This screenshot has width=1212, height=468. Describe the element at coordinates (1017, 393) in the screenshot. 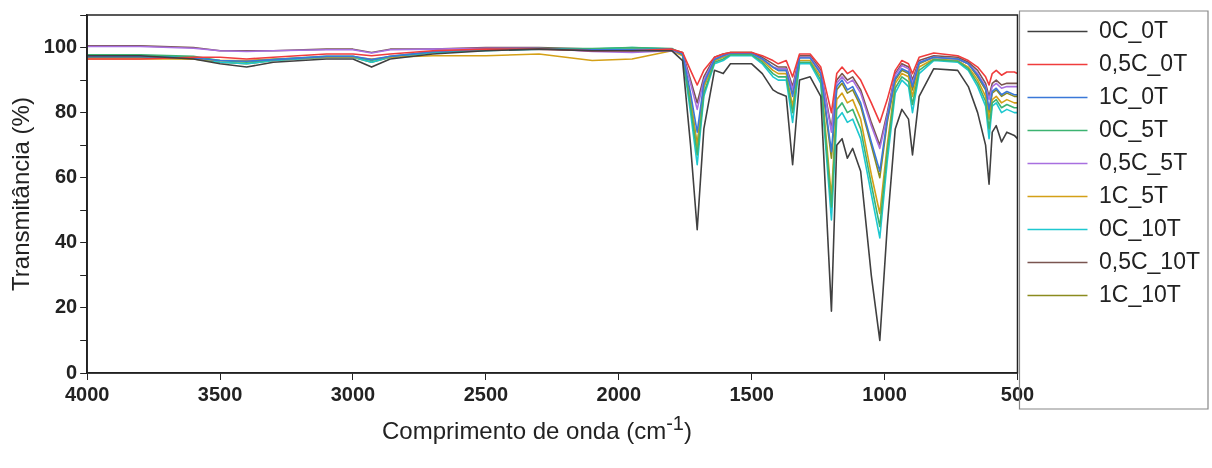

I see `x-tick-label: 500` at that location.